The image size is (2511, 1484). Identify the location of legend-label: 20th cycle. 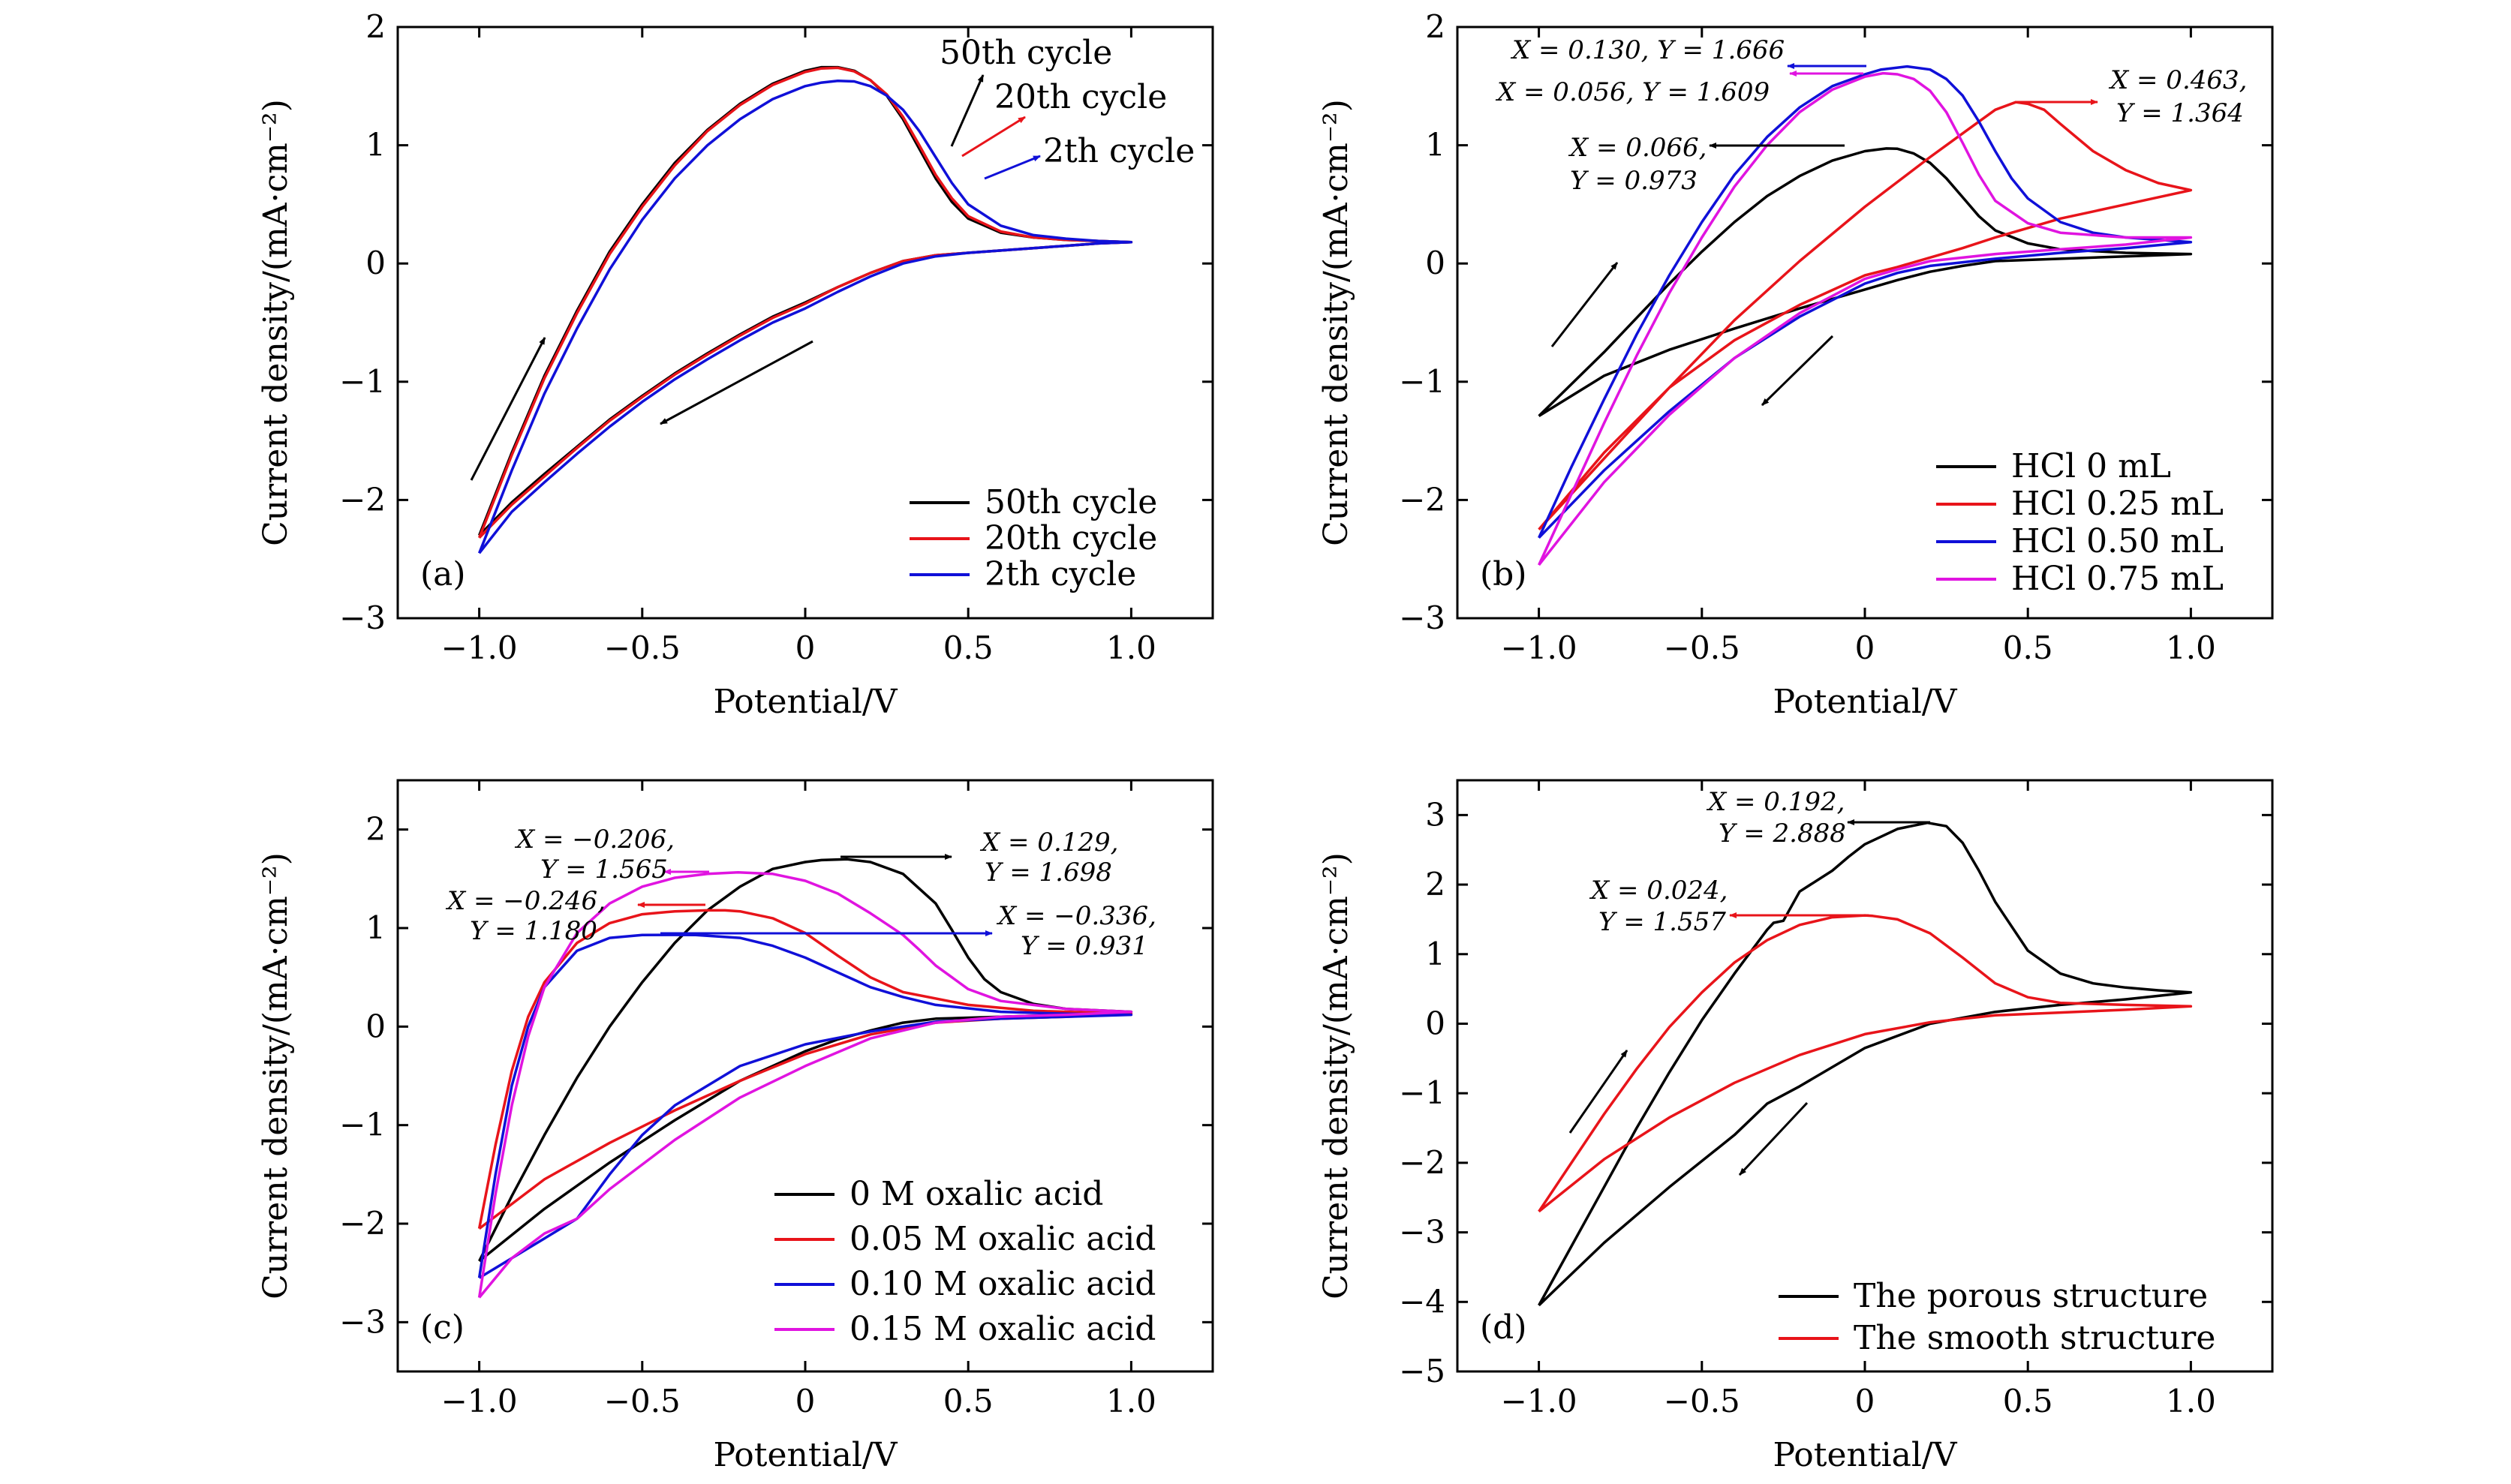
(1071, 538).